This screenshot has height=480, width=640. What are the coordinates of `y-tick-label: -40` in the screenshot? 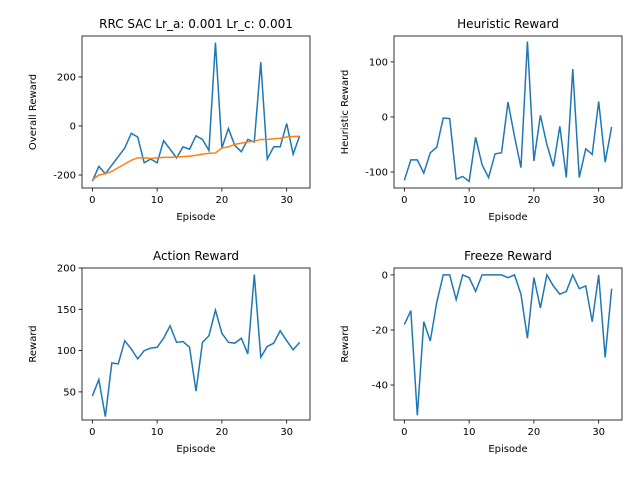 It's located at (380, 386).